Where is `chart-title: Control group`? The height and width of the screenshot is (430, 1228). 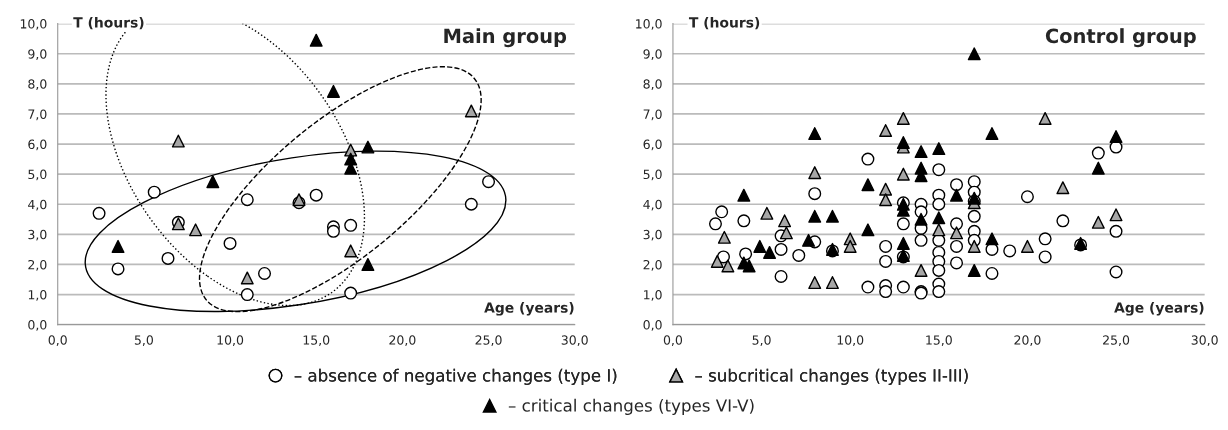 chart-title: Control group is located at coordinates (1120, 38).